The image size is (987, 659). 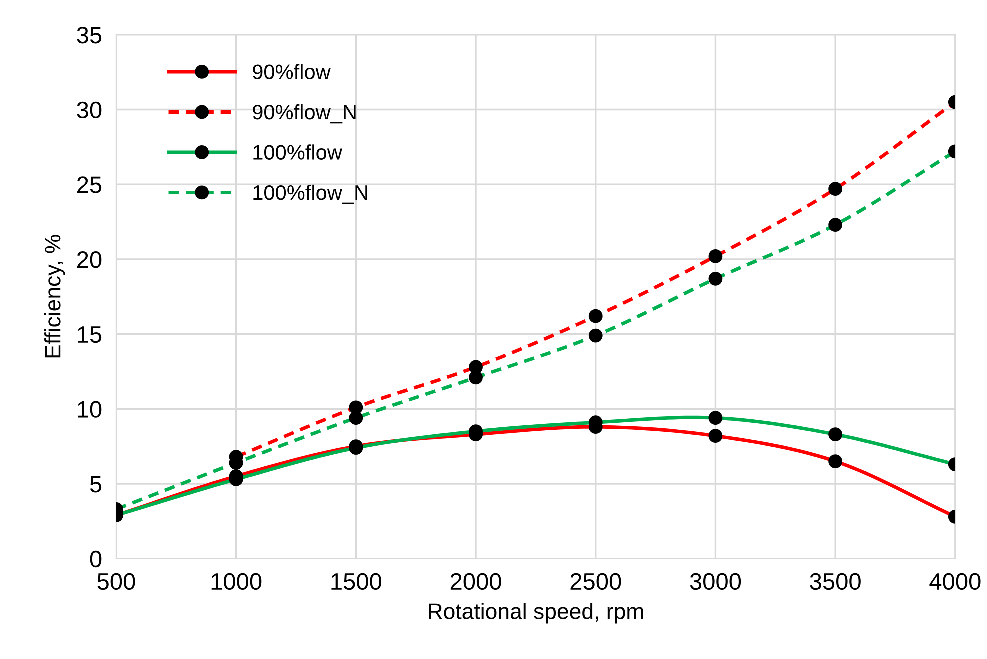 I want to click on y-tick-label: 15, so click(x=90, y=335).